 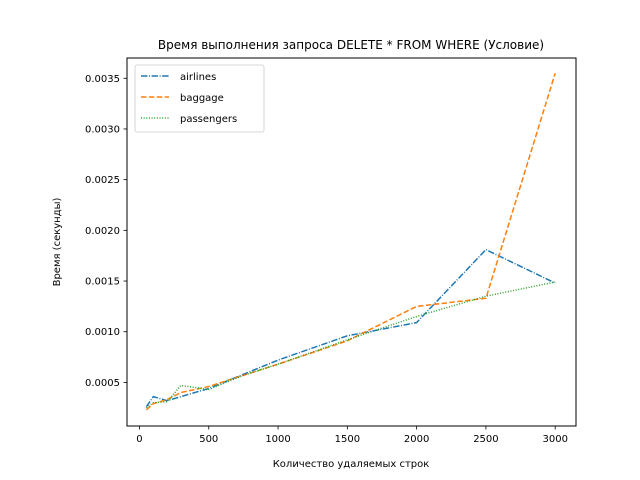 What do you see at coordinates (102, 180) in the screenshot?
I see `y-tick-label: 0.0025` at bounding box center [102, 180].